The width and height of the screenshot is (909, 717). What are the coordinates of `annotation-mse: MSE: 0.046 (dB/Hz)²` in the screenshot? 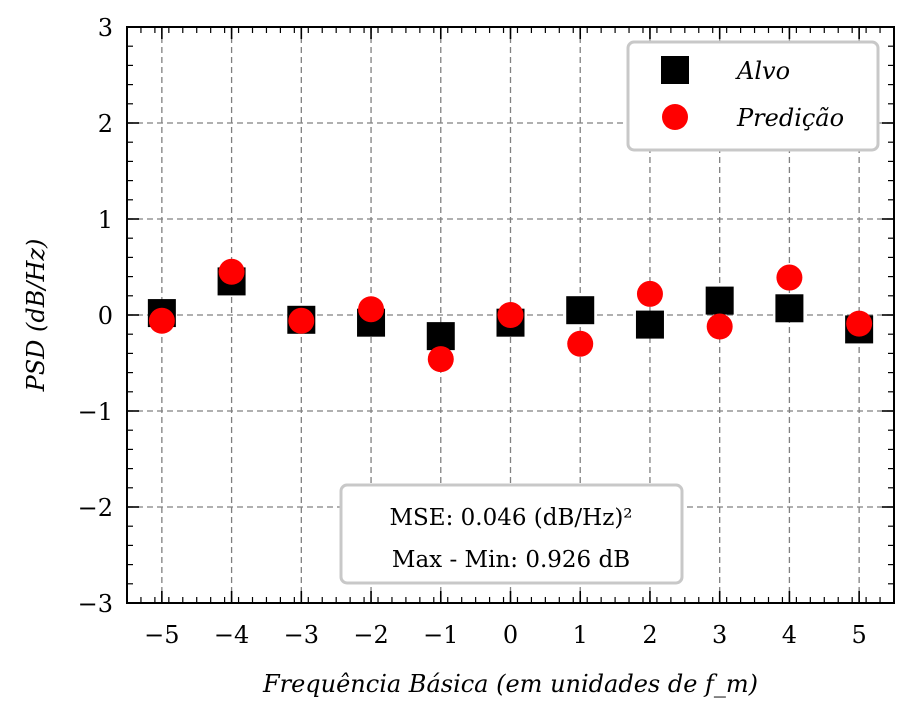 It's located at (510, 518).